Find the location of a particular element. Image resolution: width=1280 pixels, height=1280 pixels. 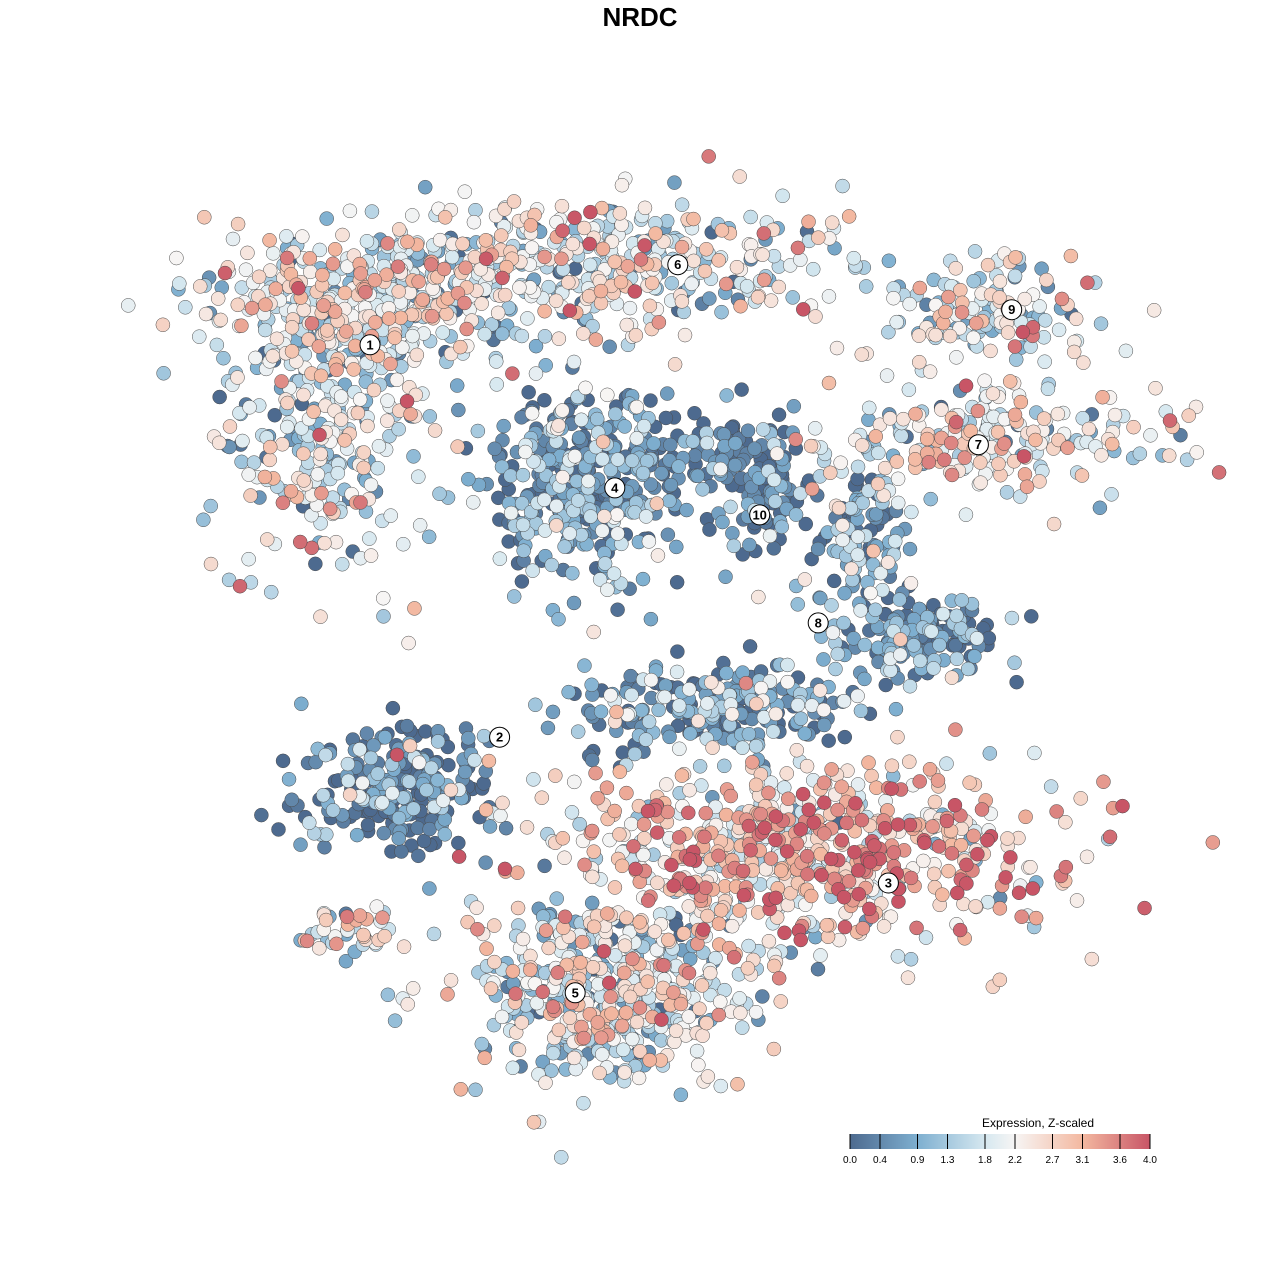

cluster-label-3: 3 is located at coordinates (888, 883).